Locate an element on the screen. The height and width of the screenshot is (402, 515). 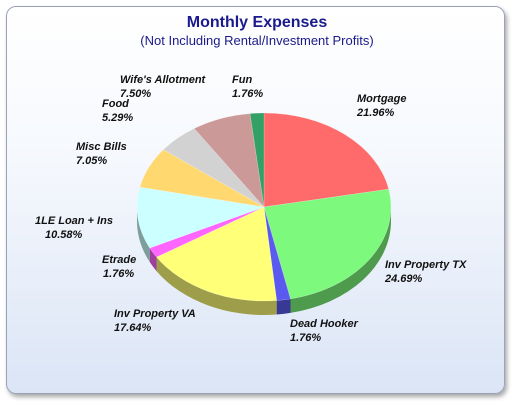
slice-percent-label: 7.50% is located at coordinates (135, 94).